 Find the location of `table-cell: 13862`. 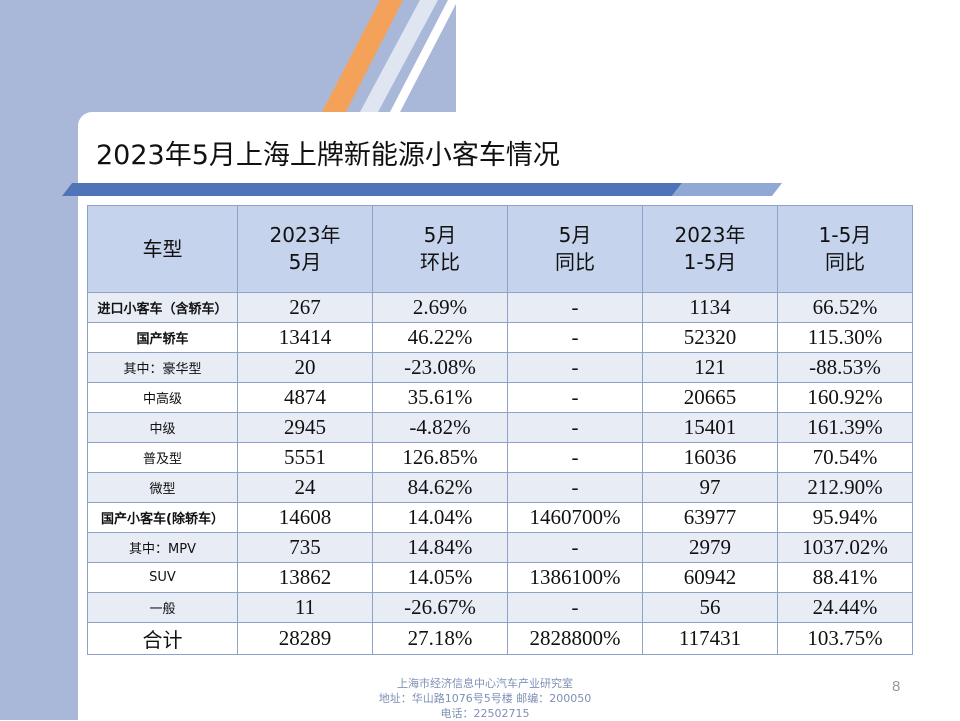

table-cell: 13862 is located at coordinates (305, 577).